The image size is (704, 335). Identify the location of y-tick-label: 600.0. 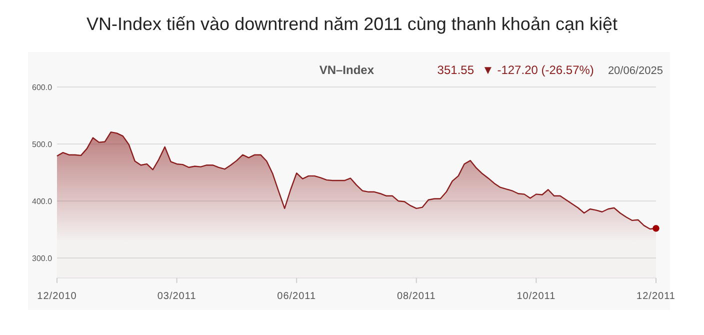
(42, 87).